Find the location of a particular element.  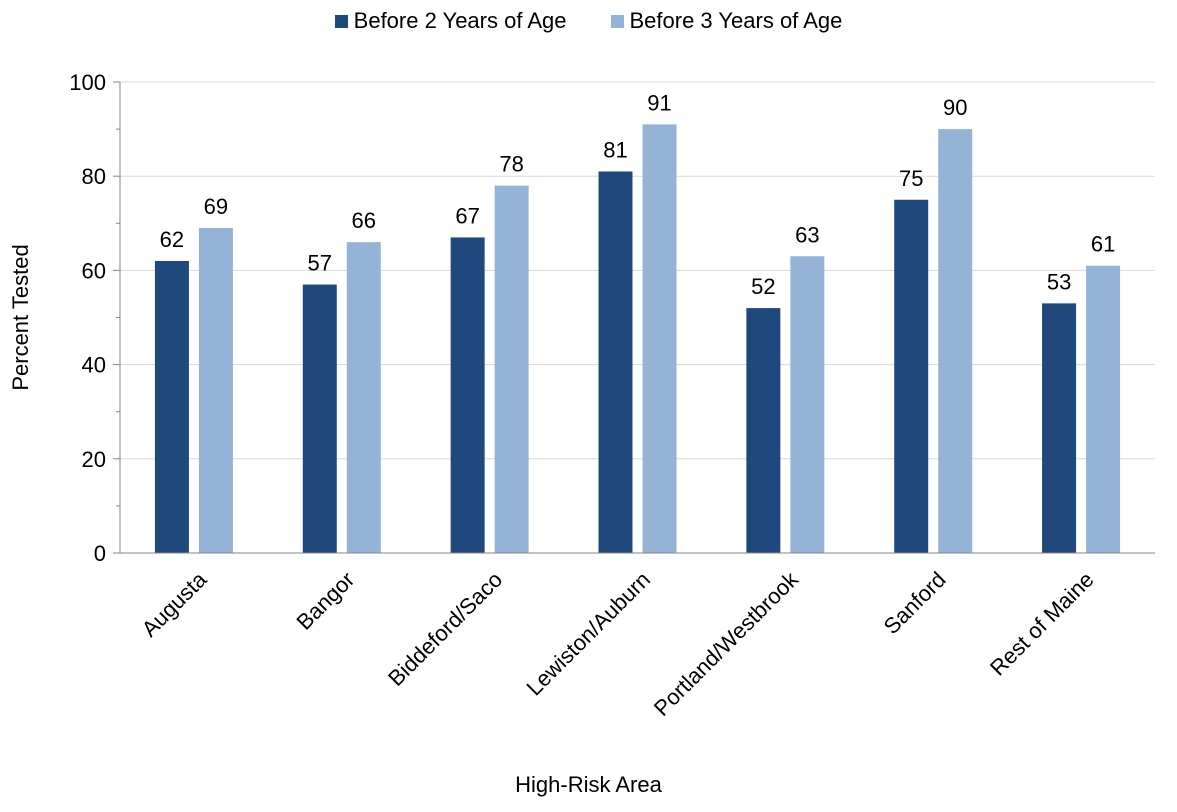

x-axis-title: High-Risk Area is located at coordinates (588, 784).